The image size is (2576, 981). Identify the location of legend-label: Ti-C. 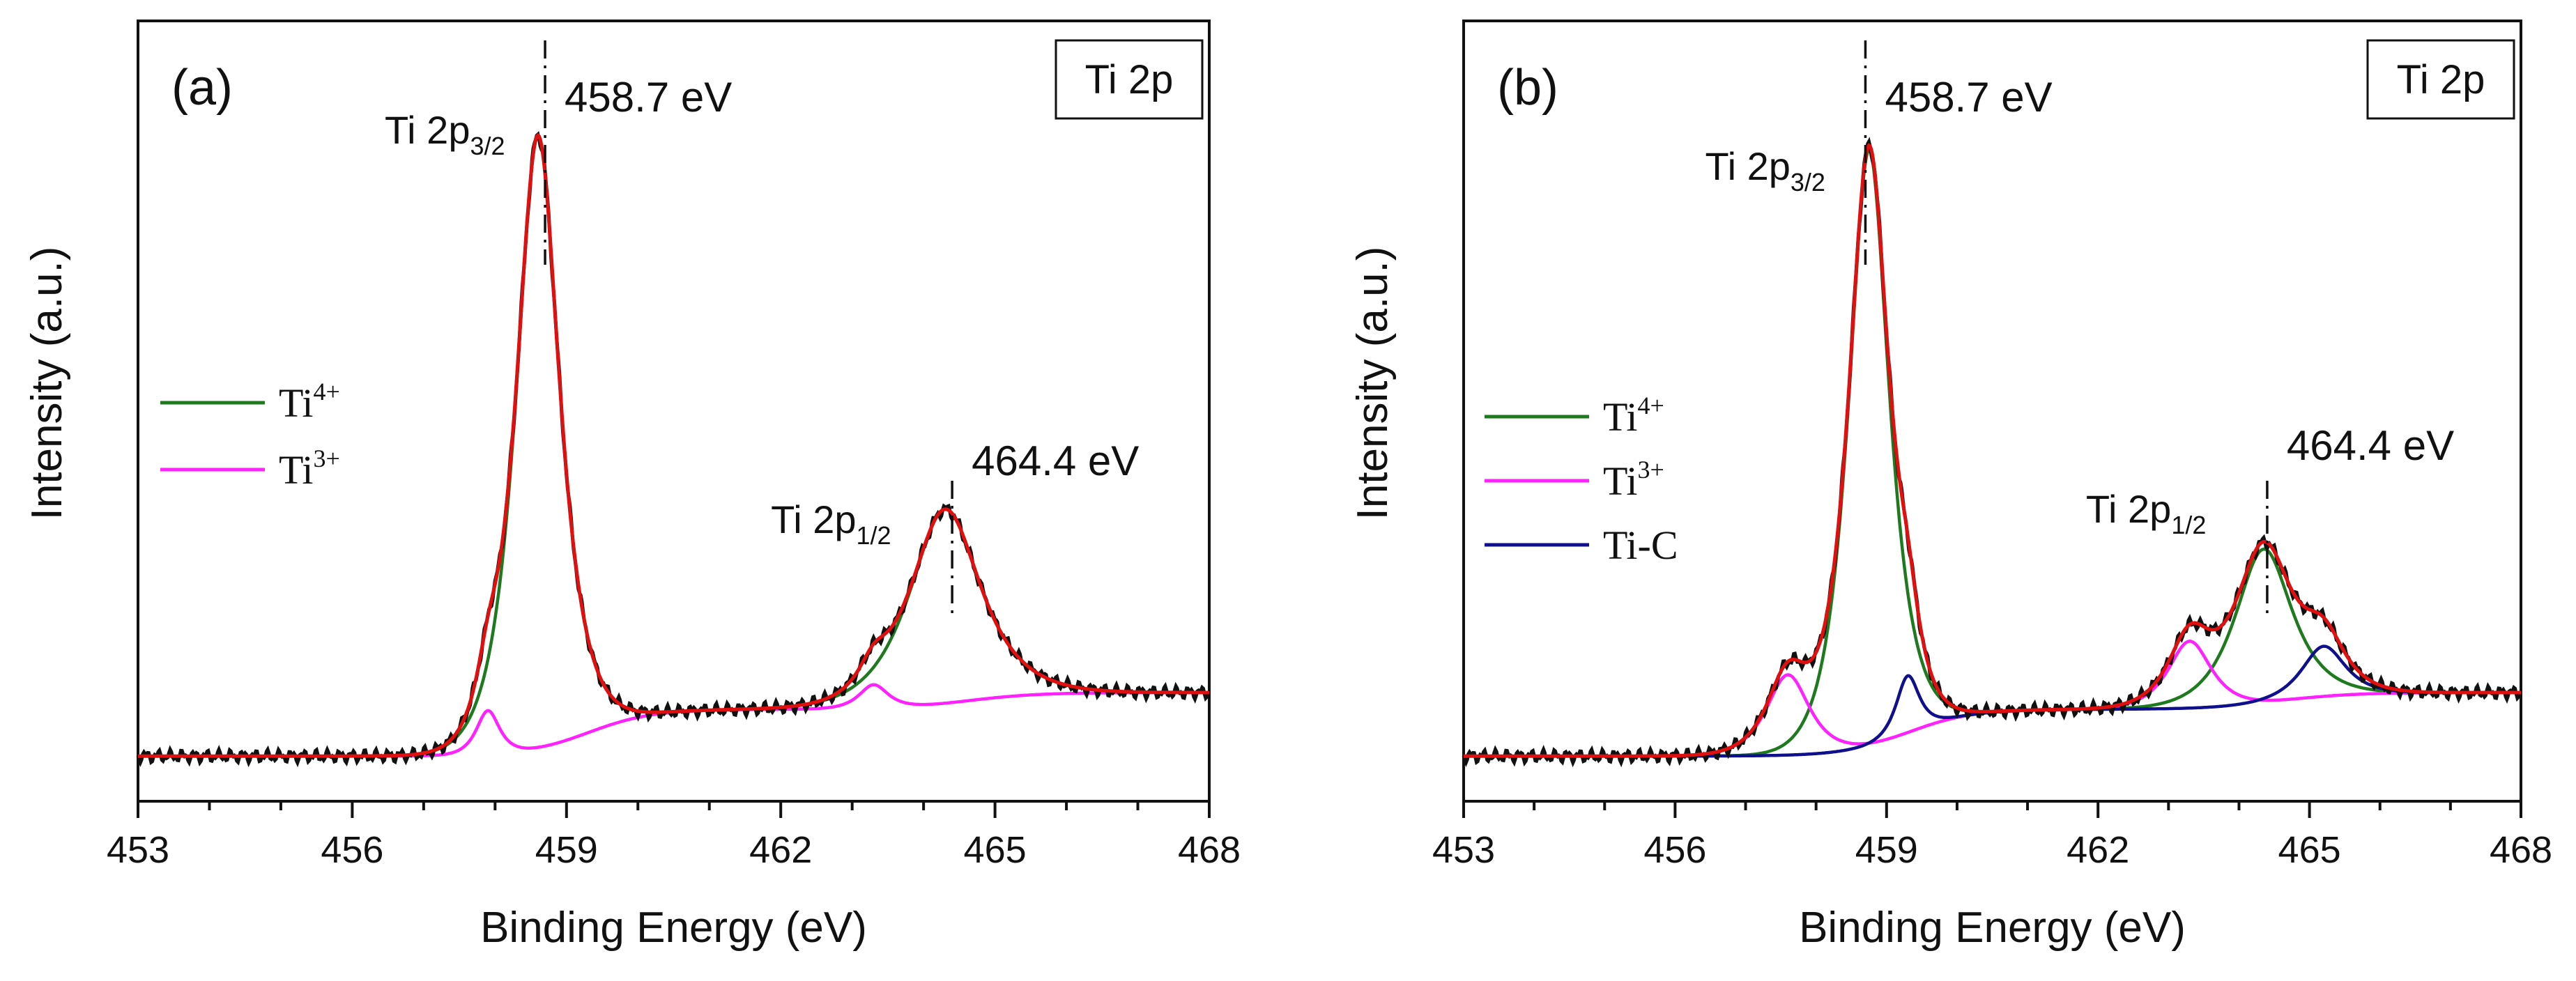
(1641, 545).